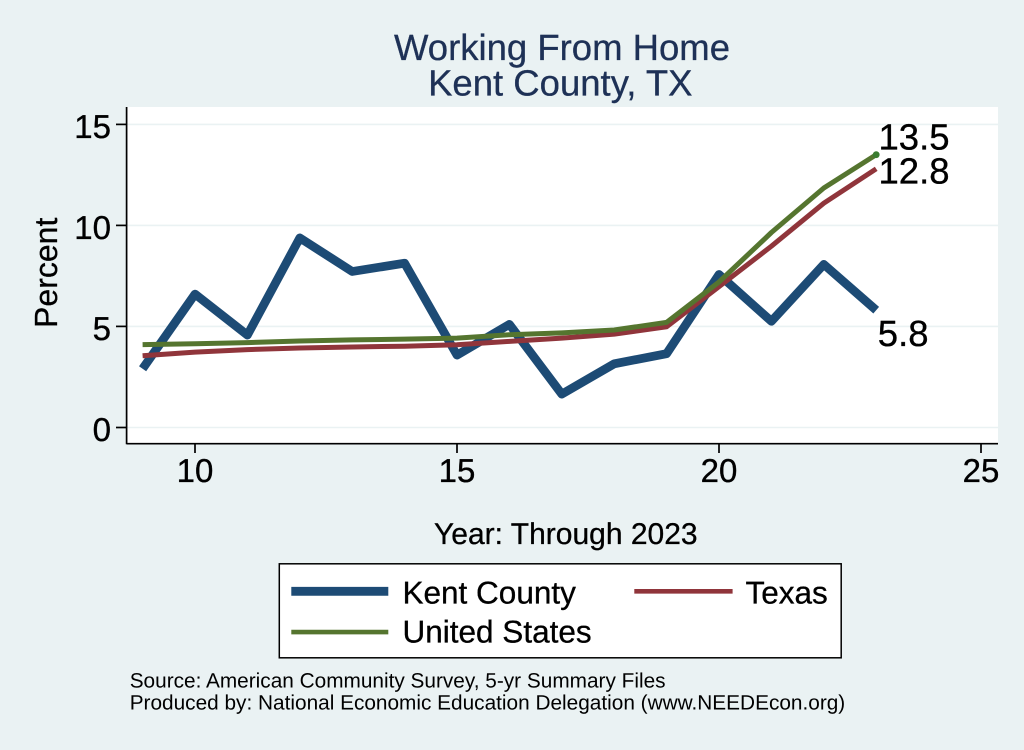 This screenshot has width=1024, height=750. I want to click on svg-text: Percent, so click(46, 273).